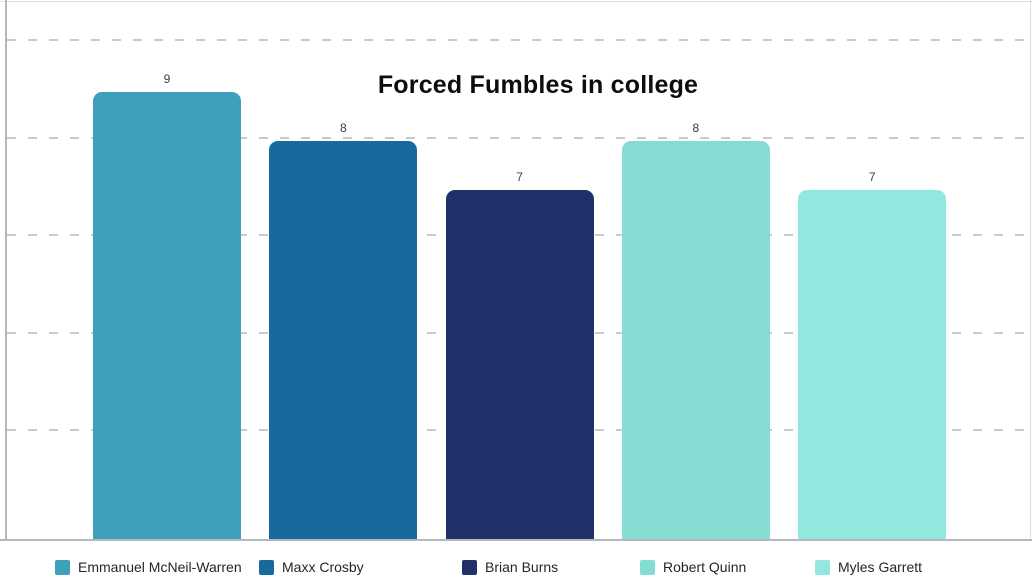 Image resolution: width=1032 pixels, height=580 pixels. What do you see at coordinates (705, 567) in the screenshot?
I see `legend-label: Robert Quinn` at bounding box center [705, 567].